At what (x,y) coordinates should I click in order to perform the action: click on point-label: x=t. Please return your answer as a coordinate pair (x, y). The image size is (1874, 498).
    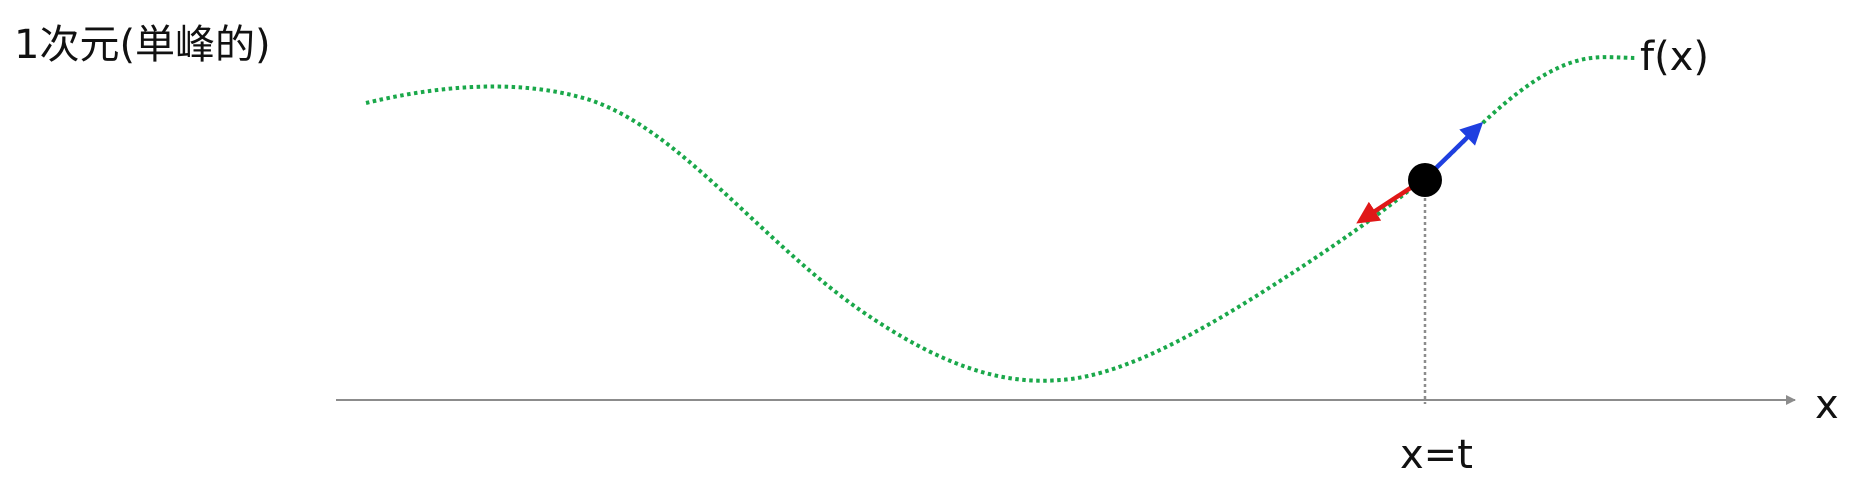
    Looking at the image, I should click on (1436, 455).